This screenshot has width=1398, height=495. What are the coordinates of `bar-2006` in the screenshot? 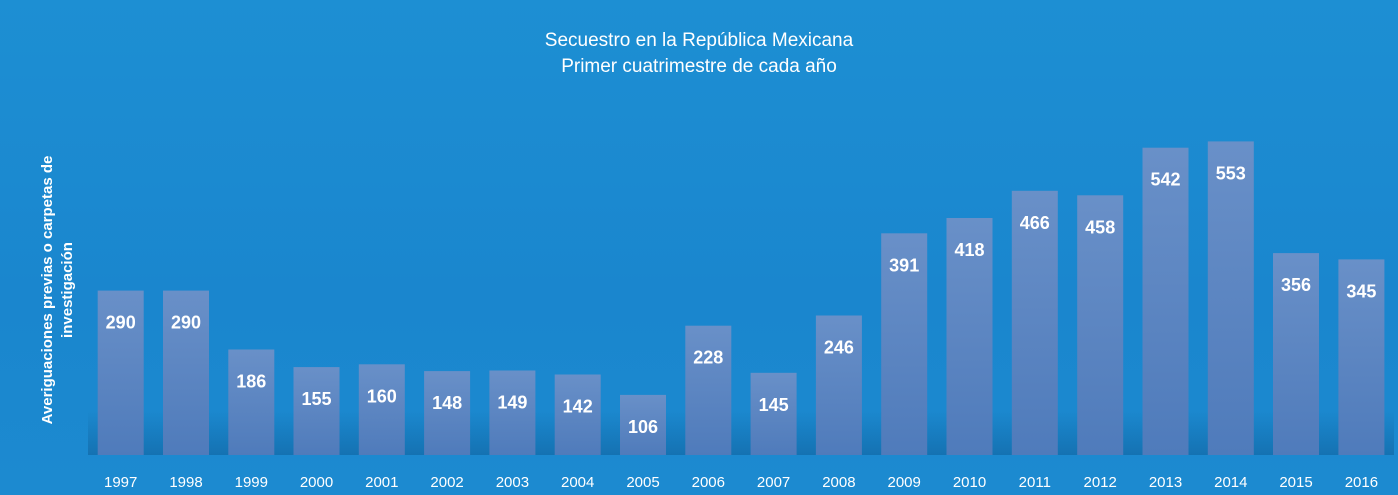 It's located at (708, 390).